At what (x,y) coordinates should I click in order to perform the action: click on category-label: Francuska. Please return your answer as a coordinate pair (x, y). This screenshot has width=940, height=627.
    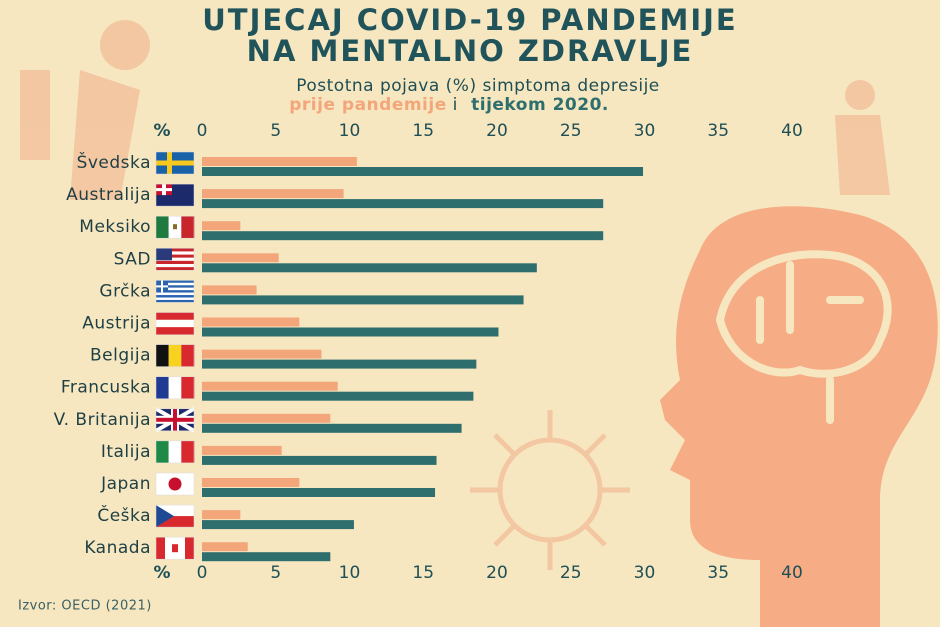
    Looking at the image, I should click on (106, 388).